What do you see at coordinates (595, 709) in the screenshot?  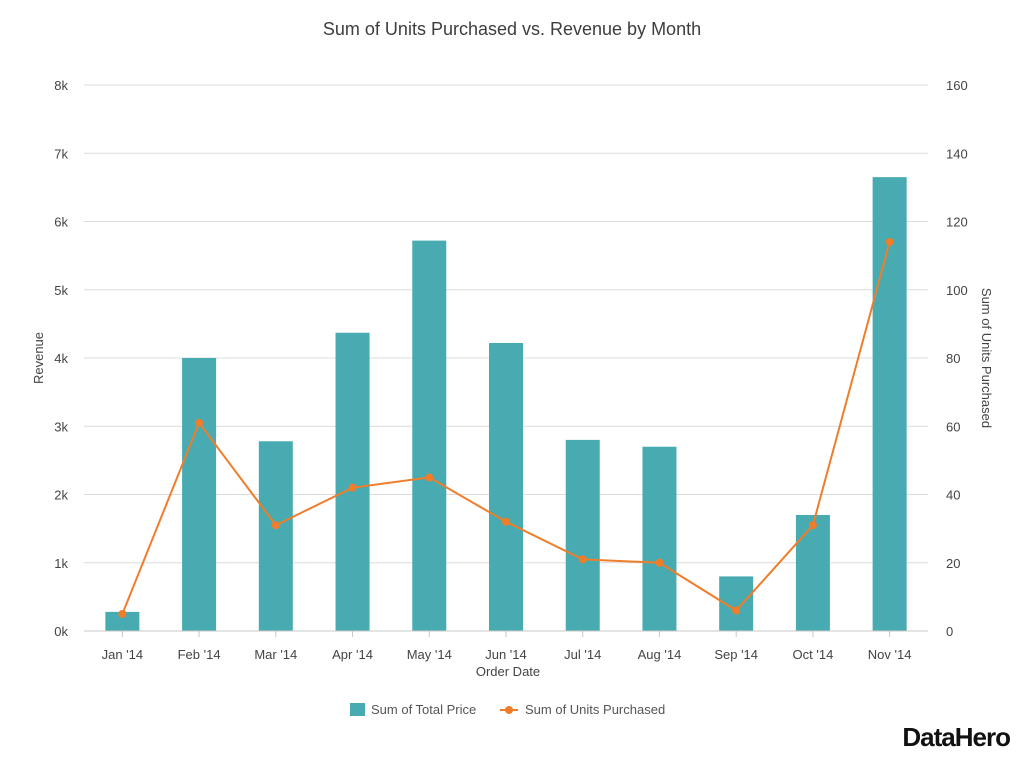 I see `legend-label-units-purchased: Sum of Units Purchased` at bounding box center [595, 709].